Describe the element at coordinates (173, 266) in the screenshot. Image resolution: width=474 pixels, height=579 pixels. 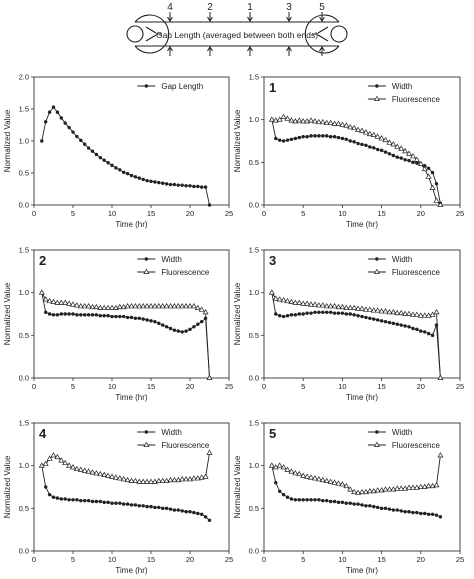
I see `legend: Width Fluorescence` at that location.